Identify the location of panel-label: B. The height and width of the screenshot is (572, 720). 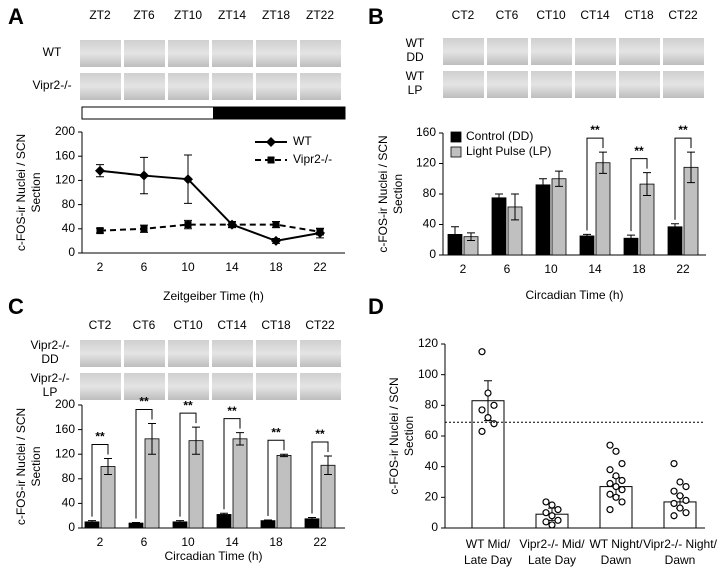
(376, 16).